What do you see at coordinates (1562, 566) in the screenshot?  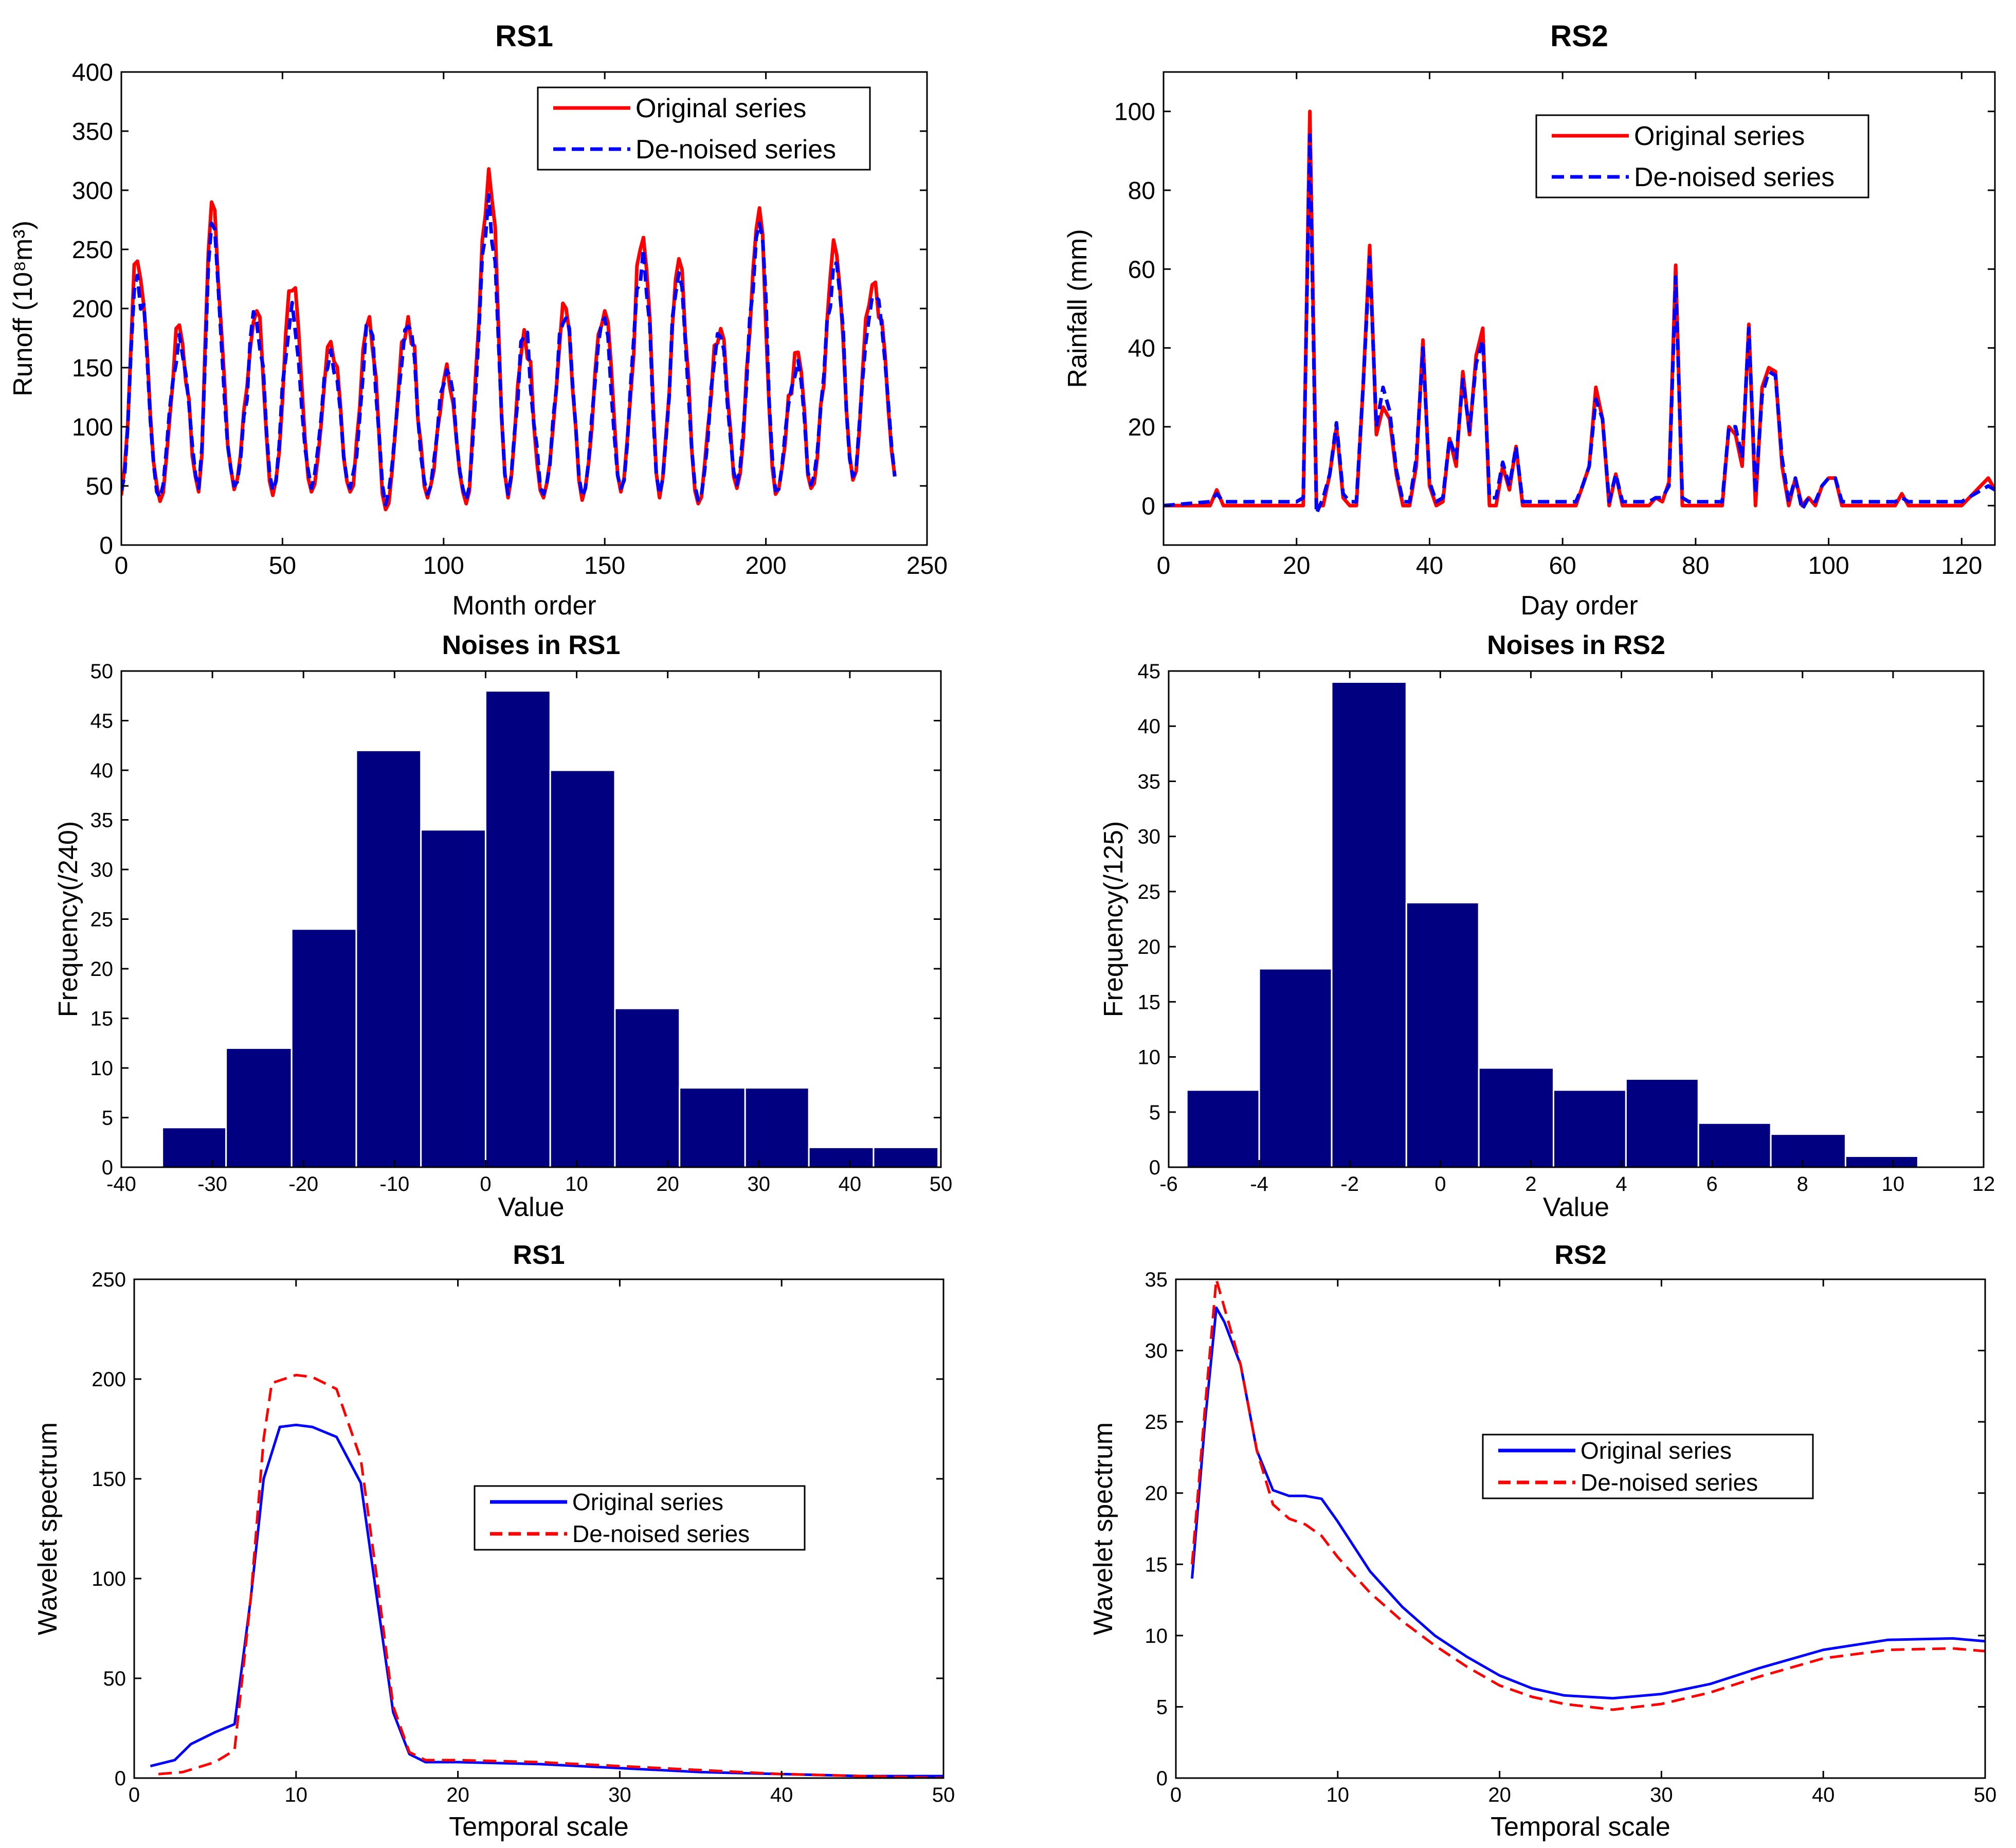 I see `x-tick-label: 60` at bounding box center [1562, 566].